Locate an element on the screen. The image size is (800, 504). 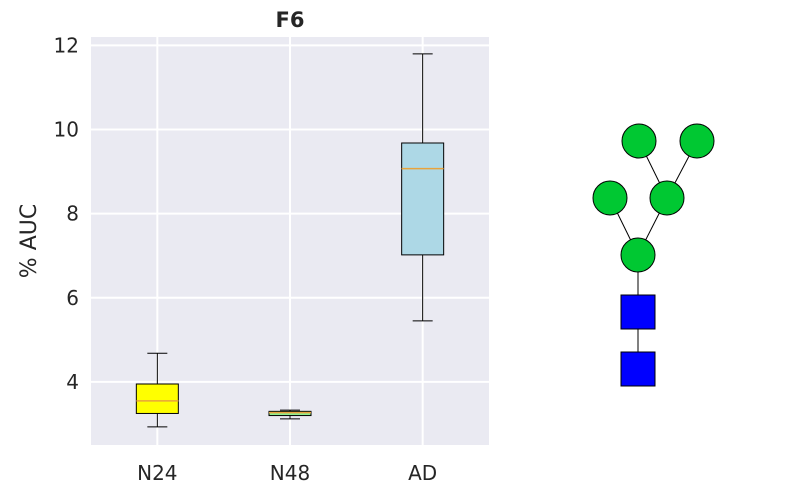
y-tick-label: 8 is located at coordinates (72, 214).